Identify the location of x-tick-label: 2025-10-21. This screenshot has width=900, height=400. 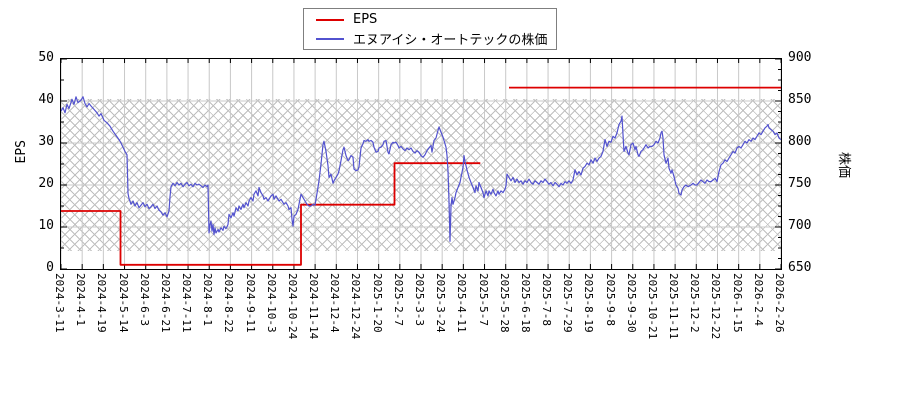
(652, 306).